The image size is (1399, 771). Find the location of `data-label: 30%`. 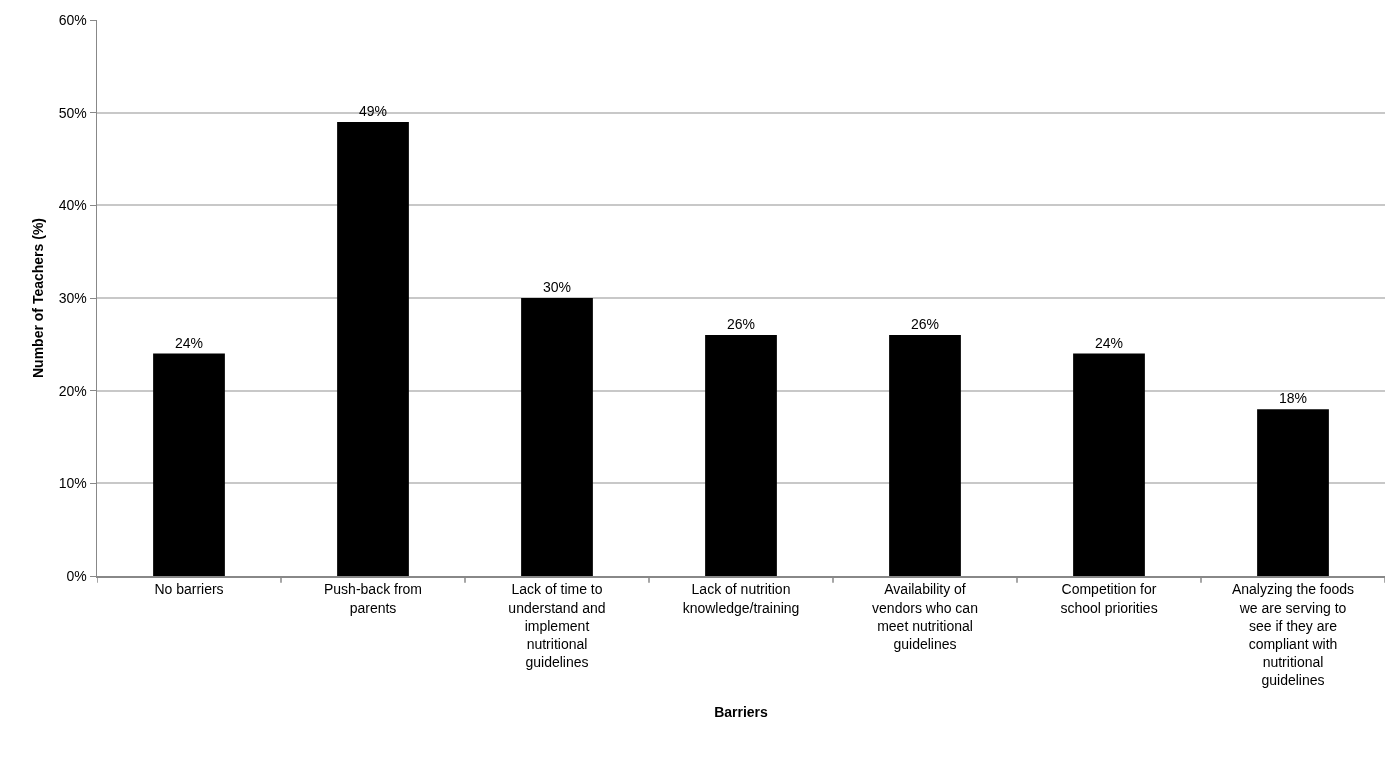

data-label: 30% is located at coordinates (557, 287).